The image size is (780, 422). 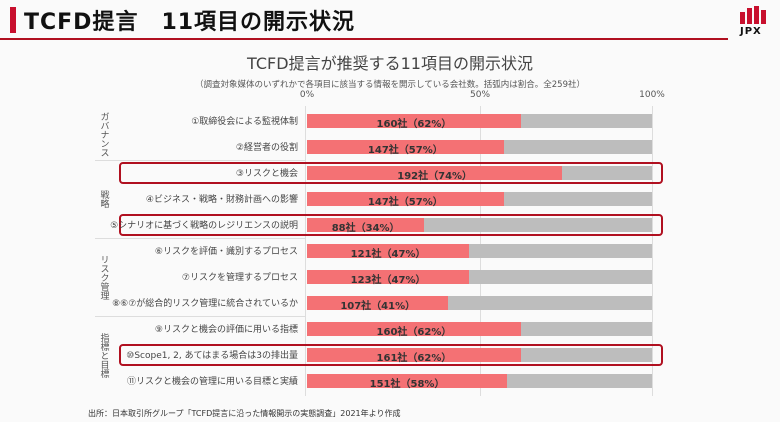 I want to click on bar-row: ⑦リスクを管理するプロセス 123社（47%）, so click(x=390, y=277).